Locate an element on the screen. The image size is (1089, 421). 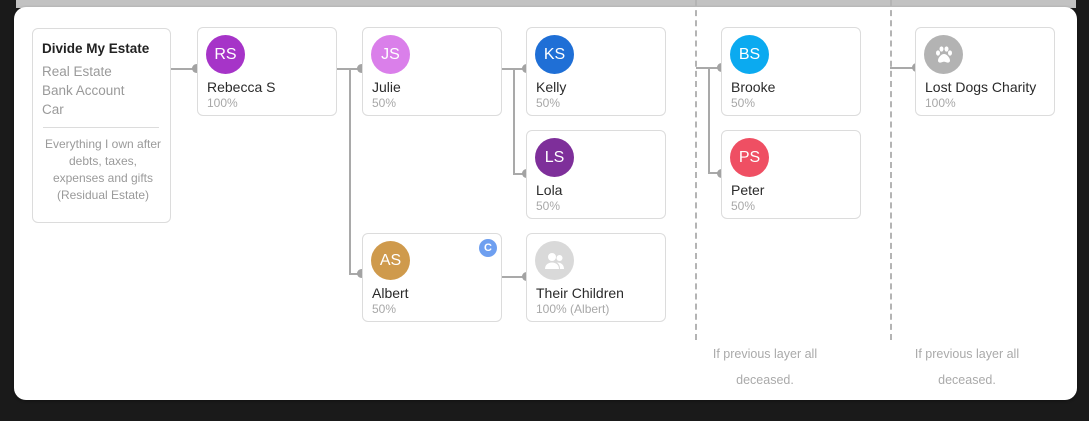
beneficiary-card-albert: AS C Albert 50% is located at coordinates (432, 277).